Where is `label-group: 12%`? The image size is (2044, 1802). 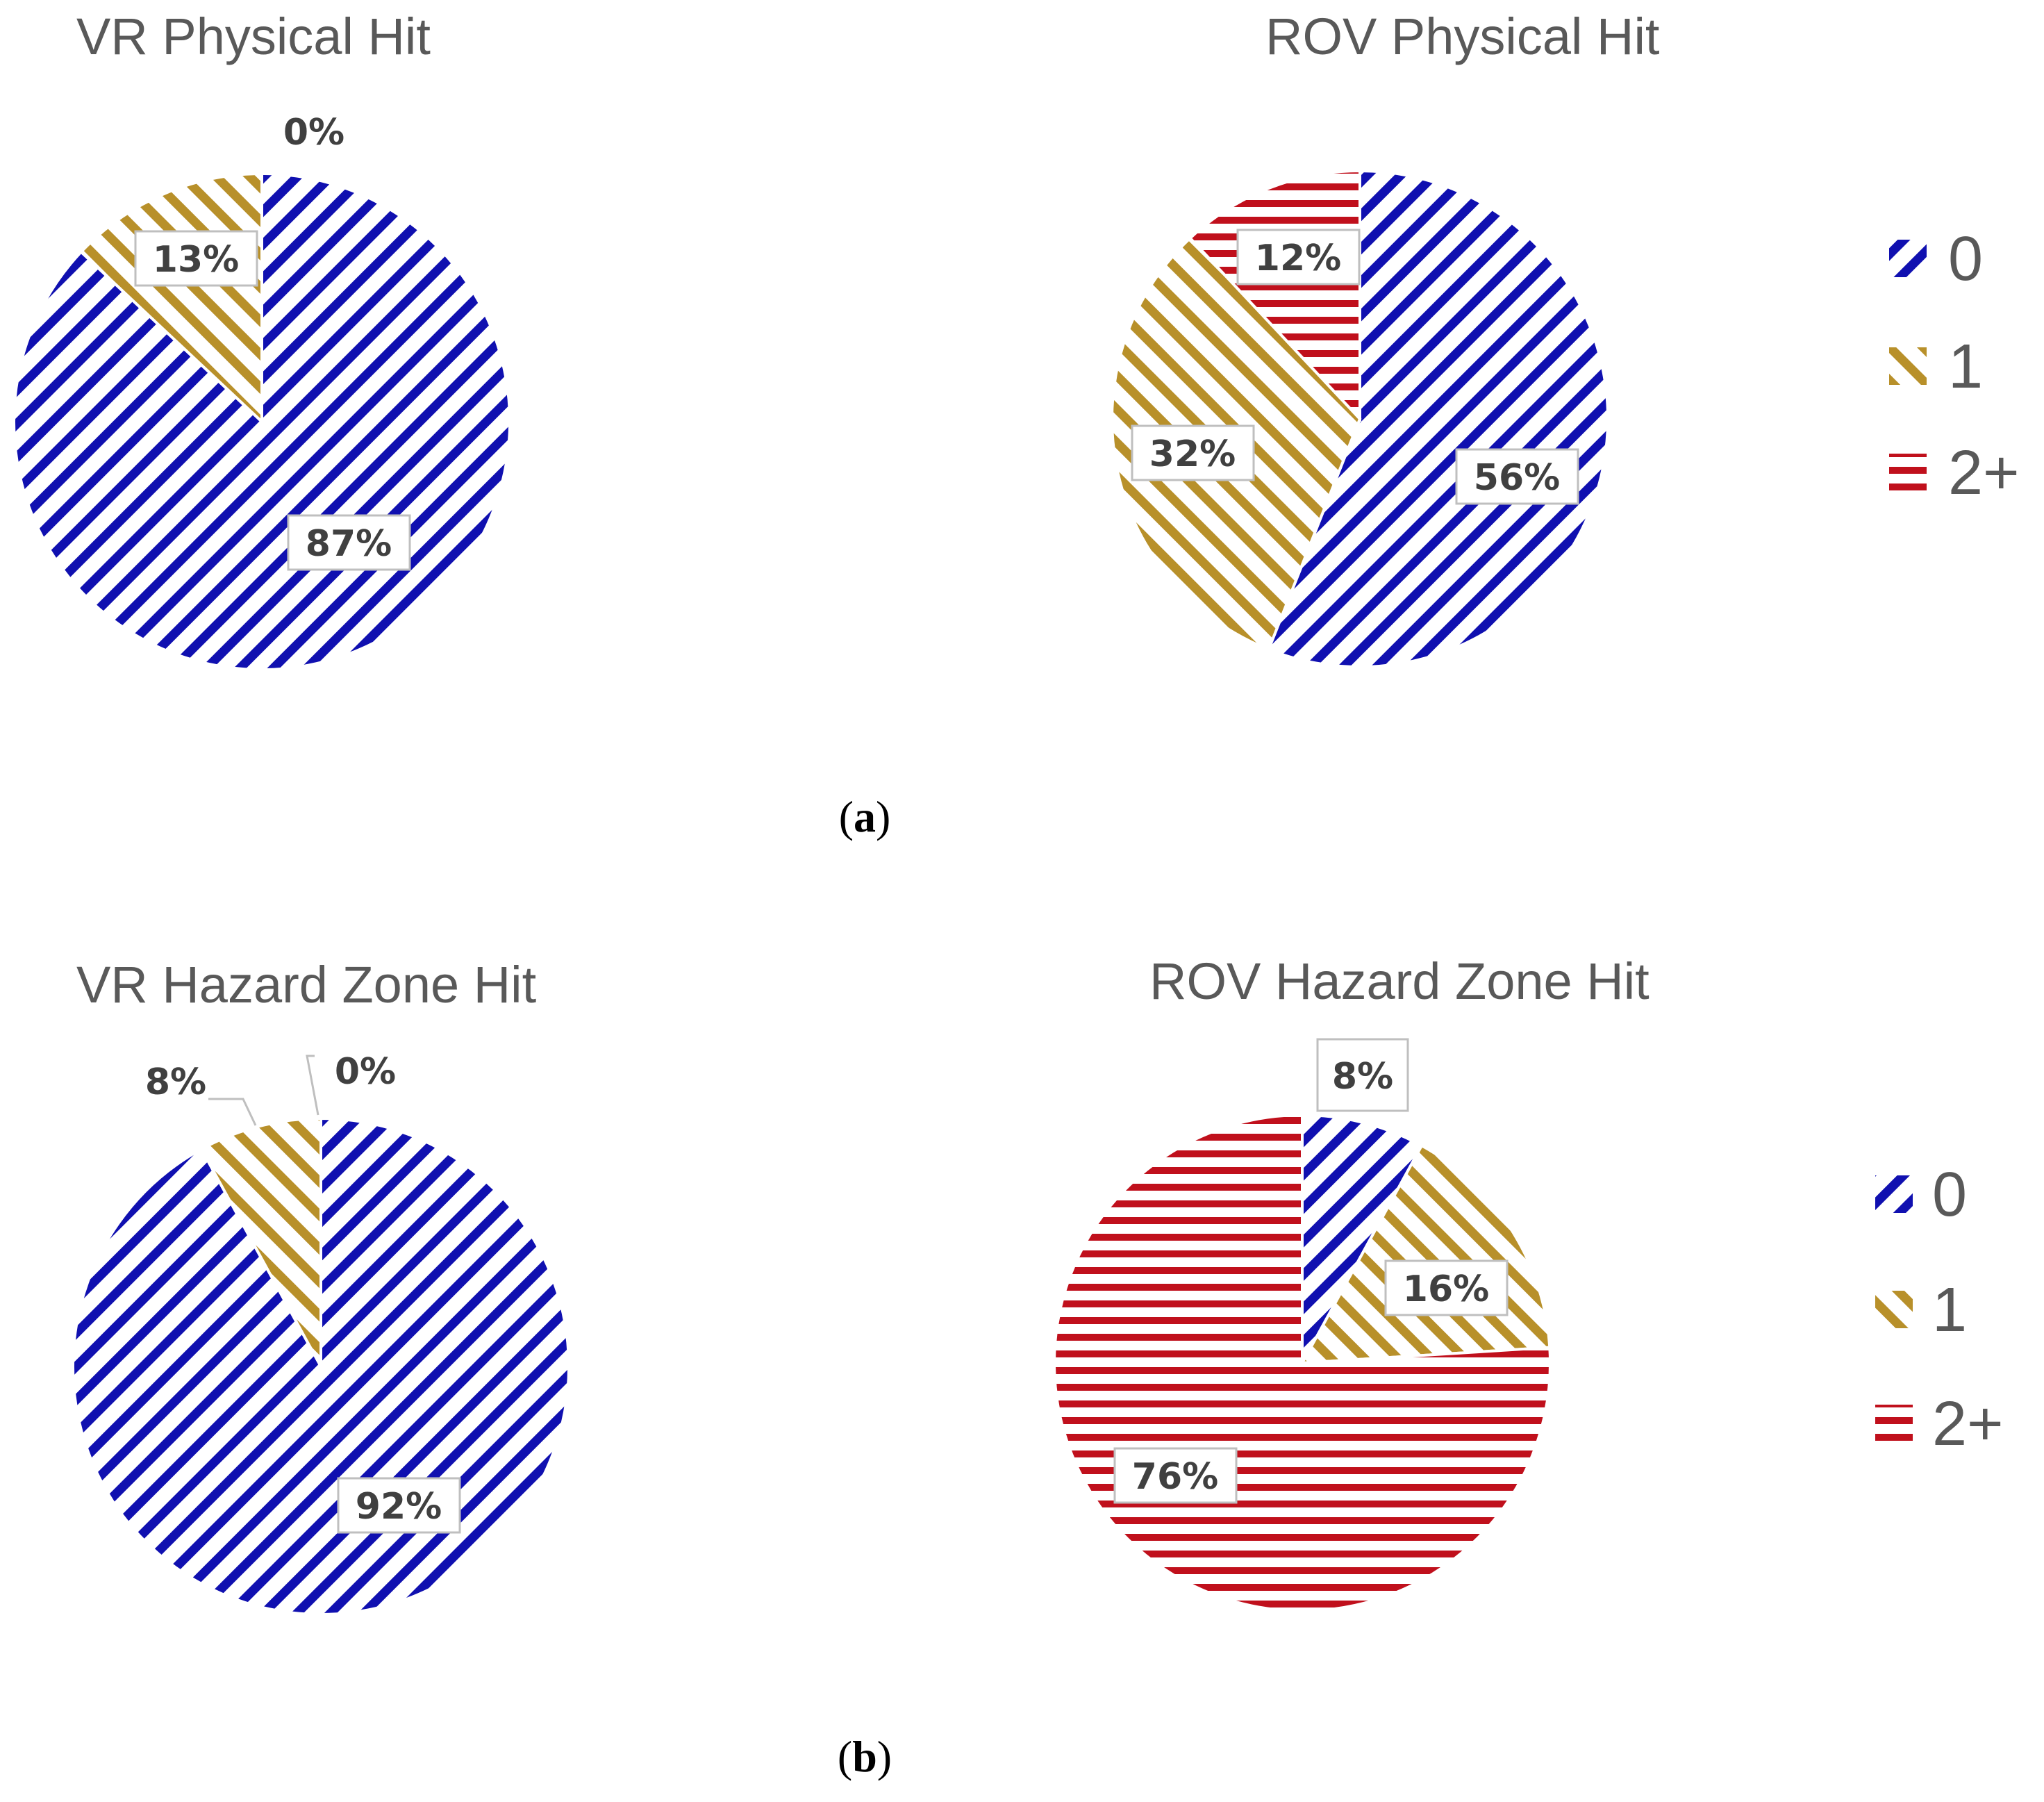 label-group: 12% is located at coordinates (1298, 257).